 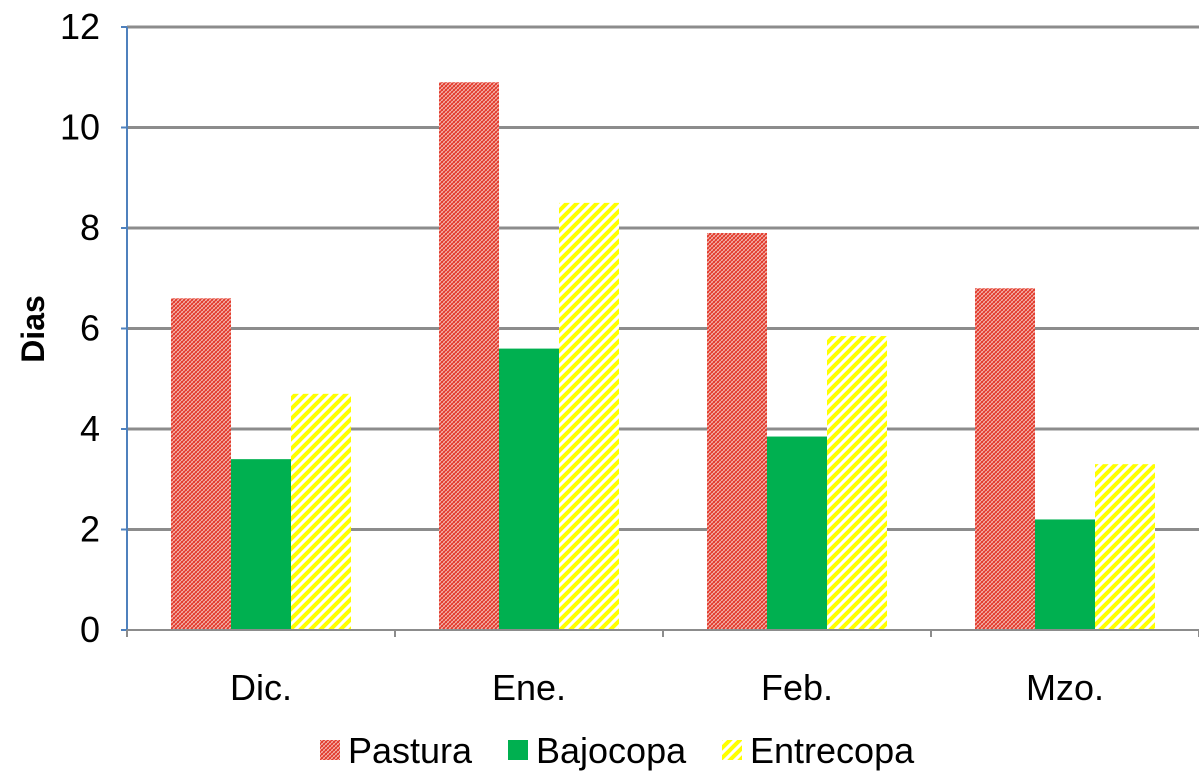 I want to click on legend-label-entrecopa: Entrecopa, so click(x=832, y=750).